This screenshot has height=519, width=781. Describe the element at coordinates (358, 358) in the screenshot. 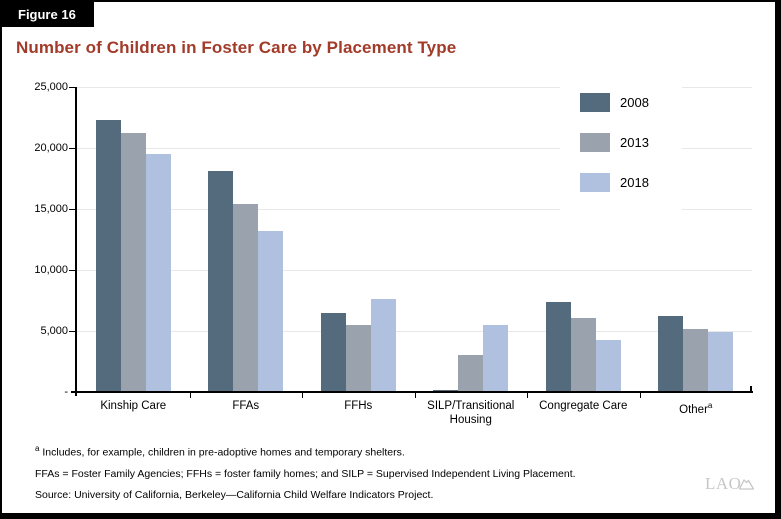

I see `bar-2013-ffhs` at that location.